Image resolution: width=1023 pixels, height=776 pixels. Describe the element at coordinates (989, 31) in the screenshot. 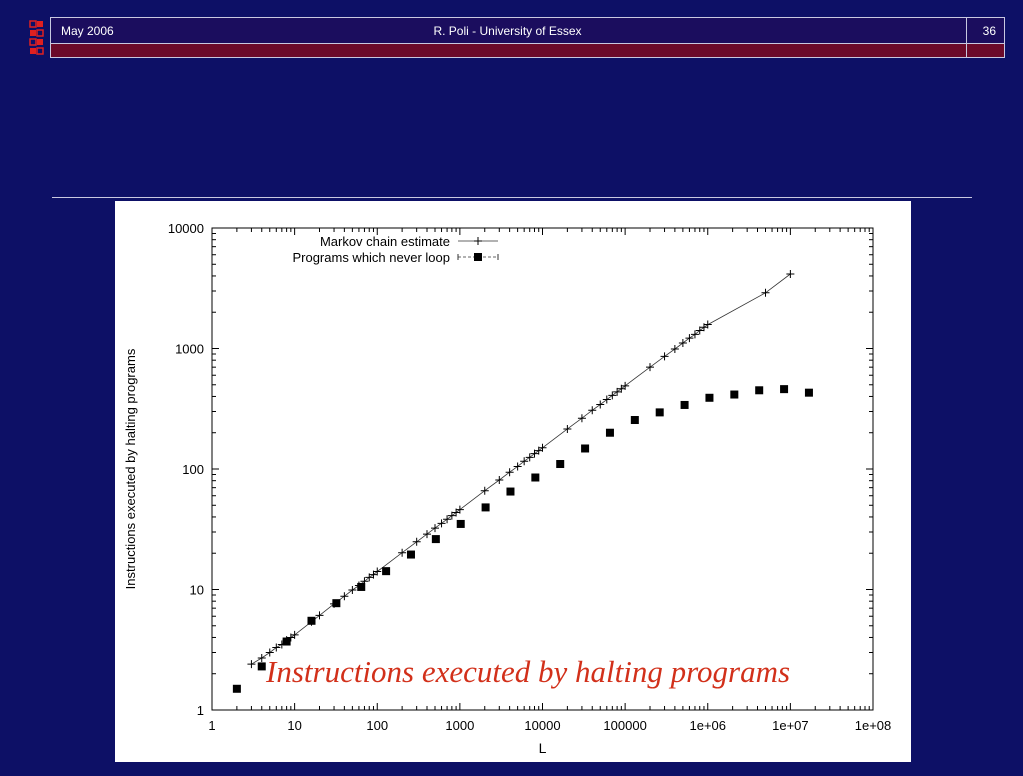

I see `page-number: 36` at that location.